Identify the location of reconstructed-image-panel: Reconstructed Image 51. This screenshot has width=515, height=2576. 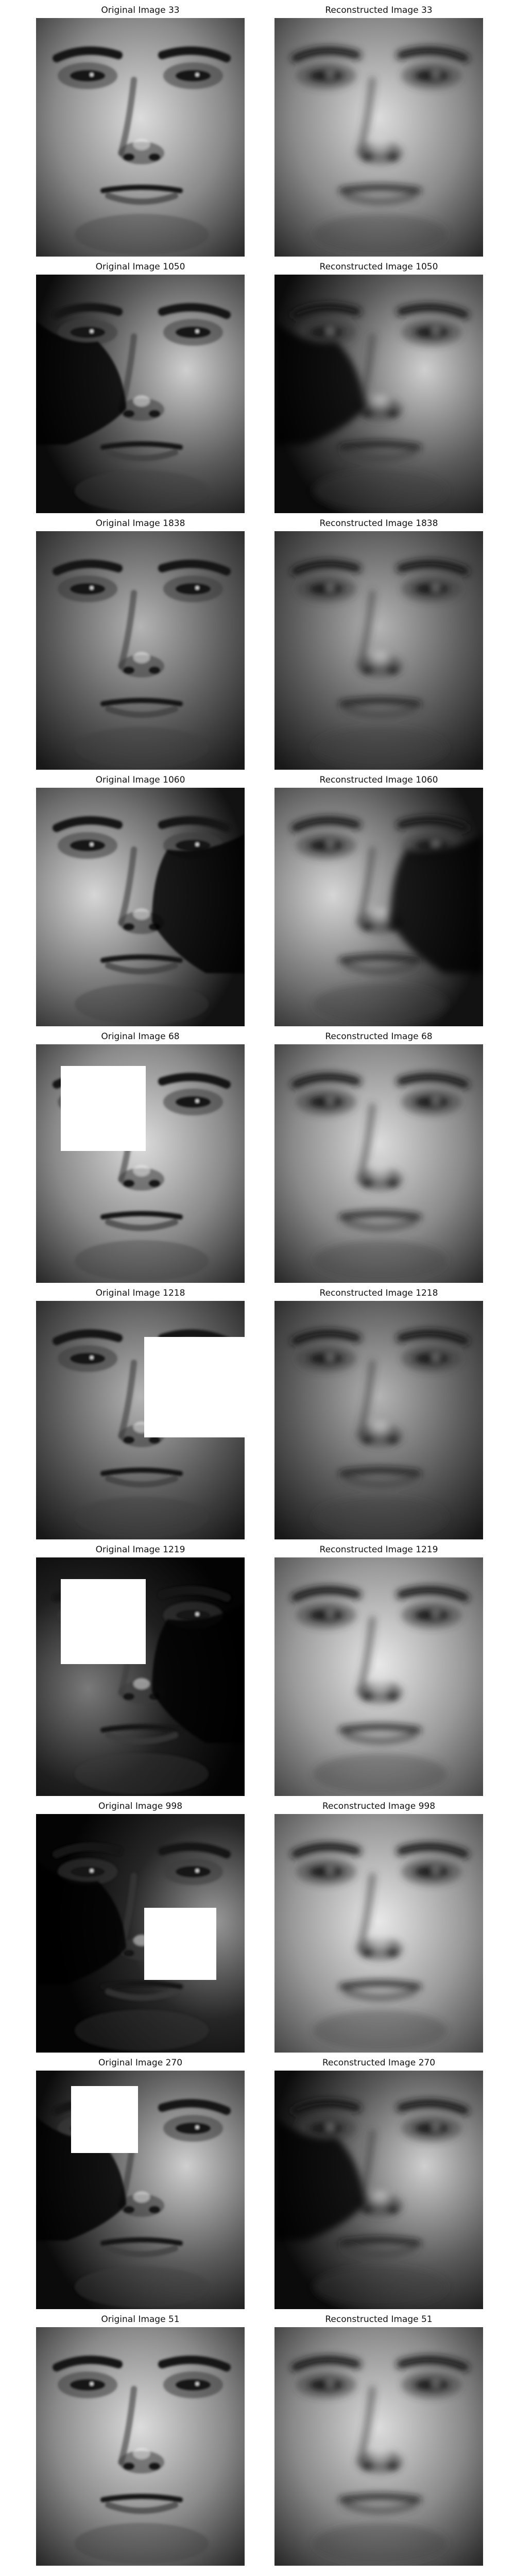
(378, 2439).